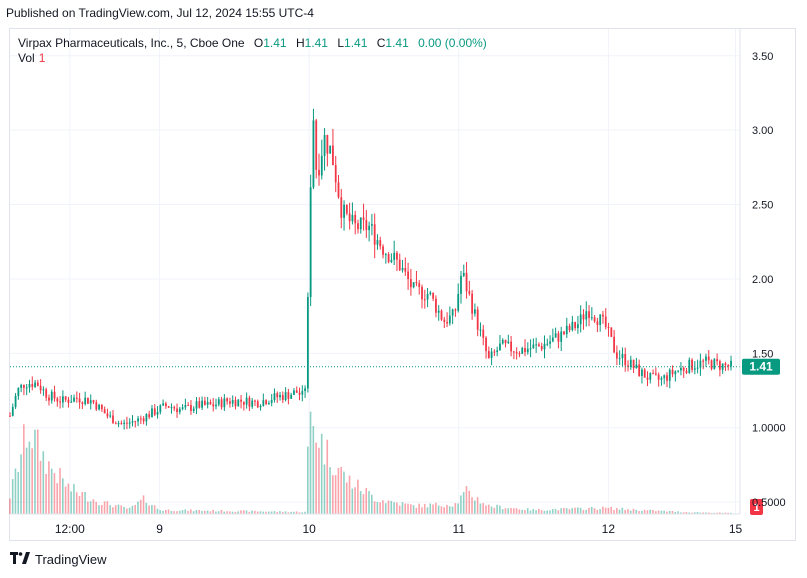  What do you see at coordinates (20, 559) in the screenshot?
I see `tradingview-logo-icon` at bounding box center [20, 559].